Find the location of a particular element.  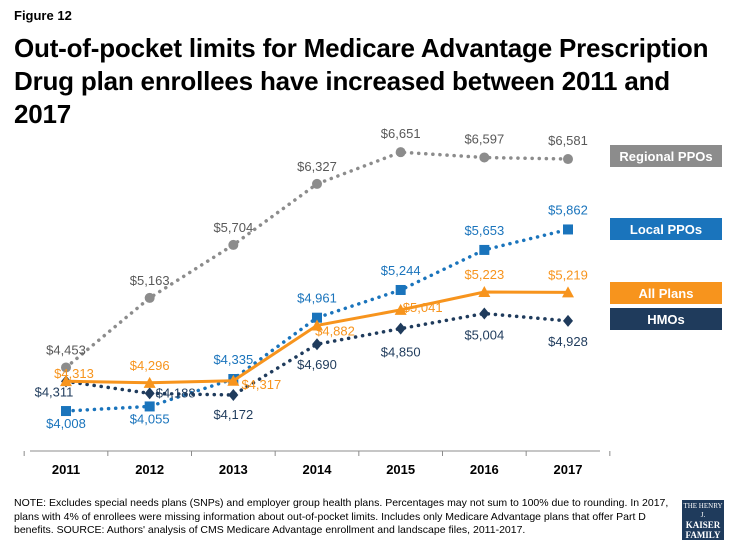

all-plans-data-label: $5,041 is located at coordinates (423, 307).